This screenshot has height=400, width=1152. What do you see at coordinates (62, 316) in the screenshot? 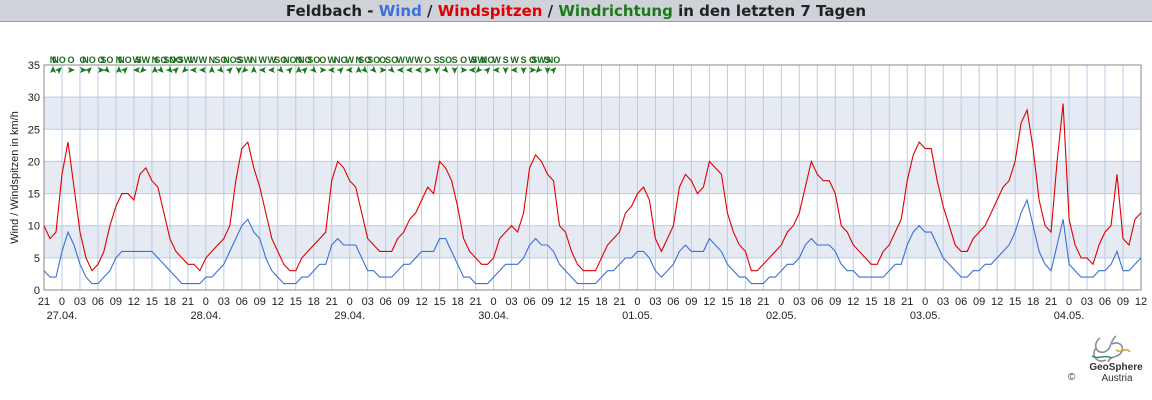
I see `date-label: 27.04.` at bounding box center [62, 316].